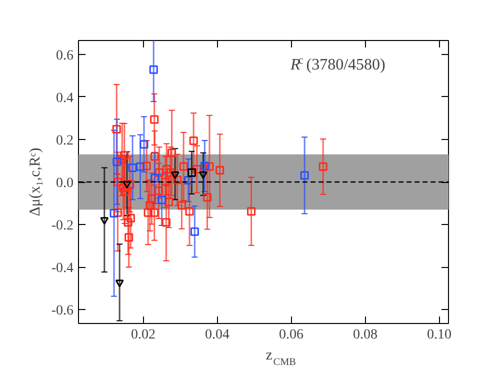 The height and width of the screenshot is (369, 478). What do you see at coordinates (62, 226) in the screenshot?
I see `y-tick-label: -0.2` at bounding box center [62, 226].